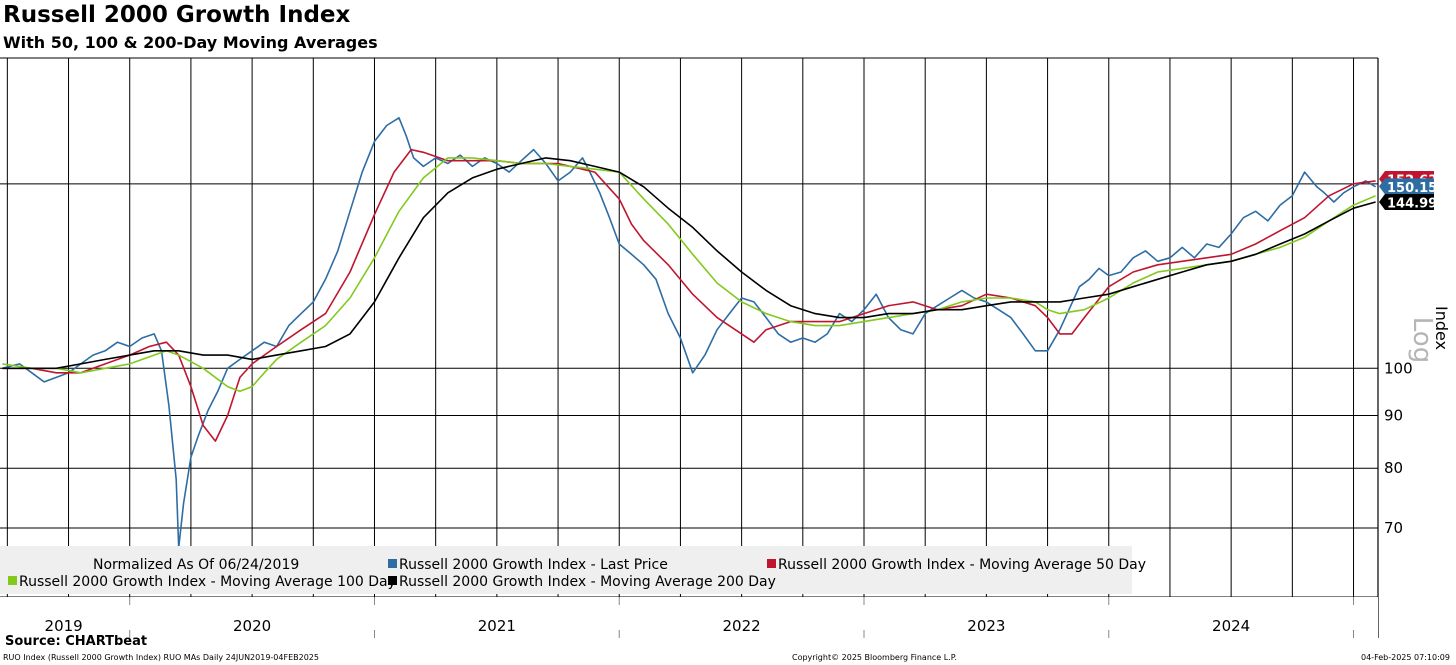 The image size is (1456, 665). What do you see at coordinates (1393, 468) in the screenshot?
I see `y-tick-label: 80` at bounding box center [1393, 468].